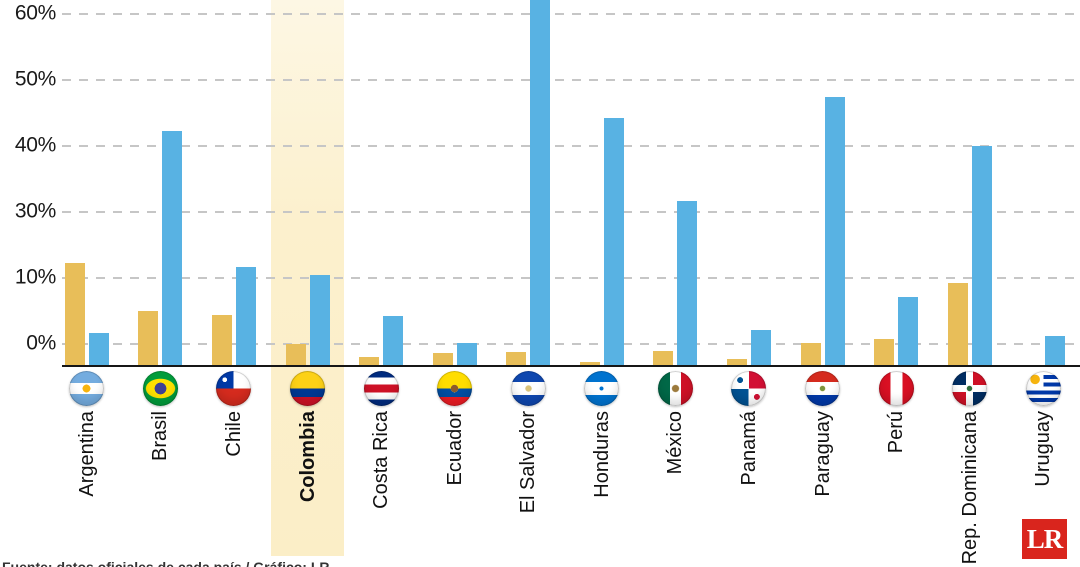 The image size is (1080, 567). What do you see at coordinates (455, 388) in the screenshot?
I see `flag-ecuador-icon` at bounding box center [455, 388].